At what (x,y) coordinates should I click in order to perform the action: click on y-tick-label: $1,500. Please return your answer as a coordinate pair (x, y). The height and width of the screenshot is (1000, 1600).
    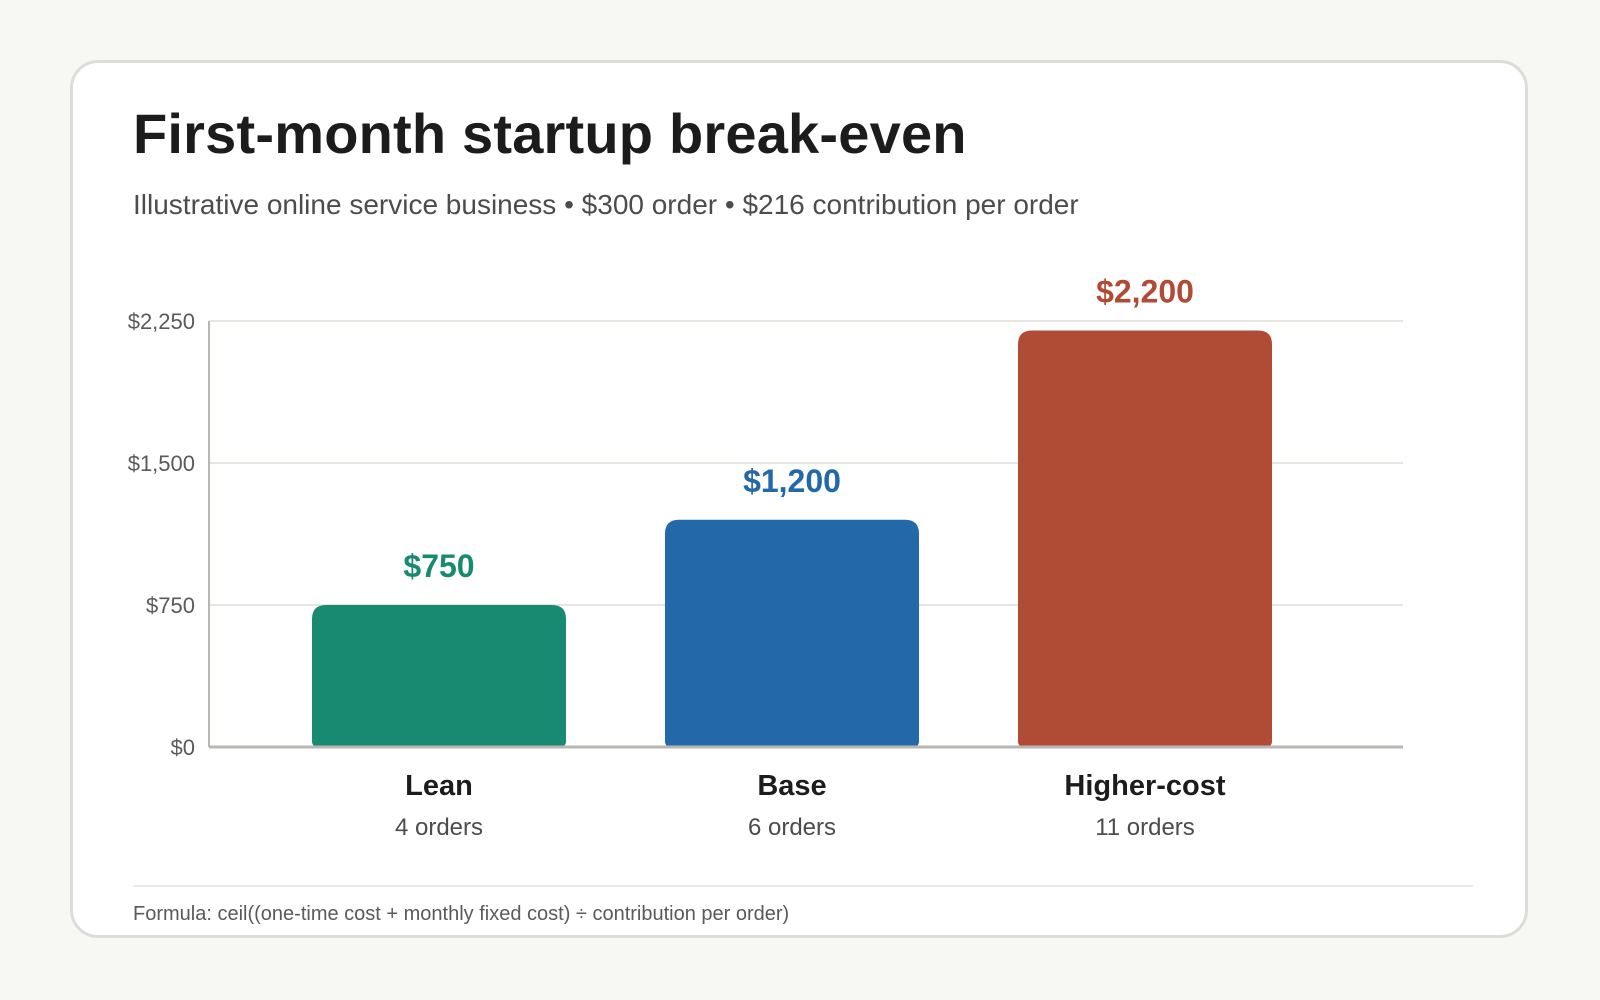
    Looking at the image, I should click on (161, 463).